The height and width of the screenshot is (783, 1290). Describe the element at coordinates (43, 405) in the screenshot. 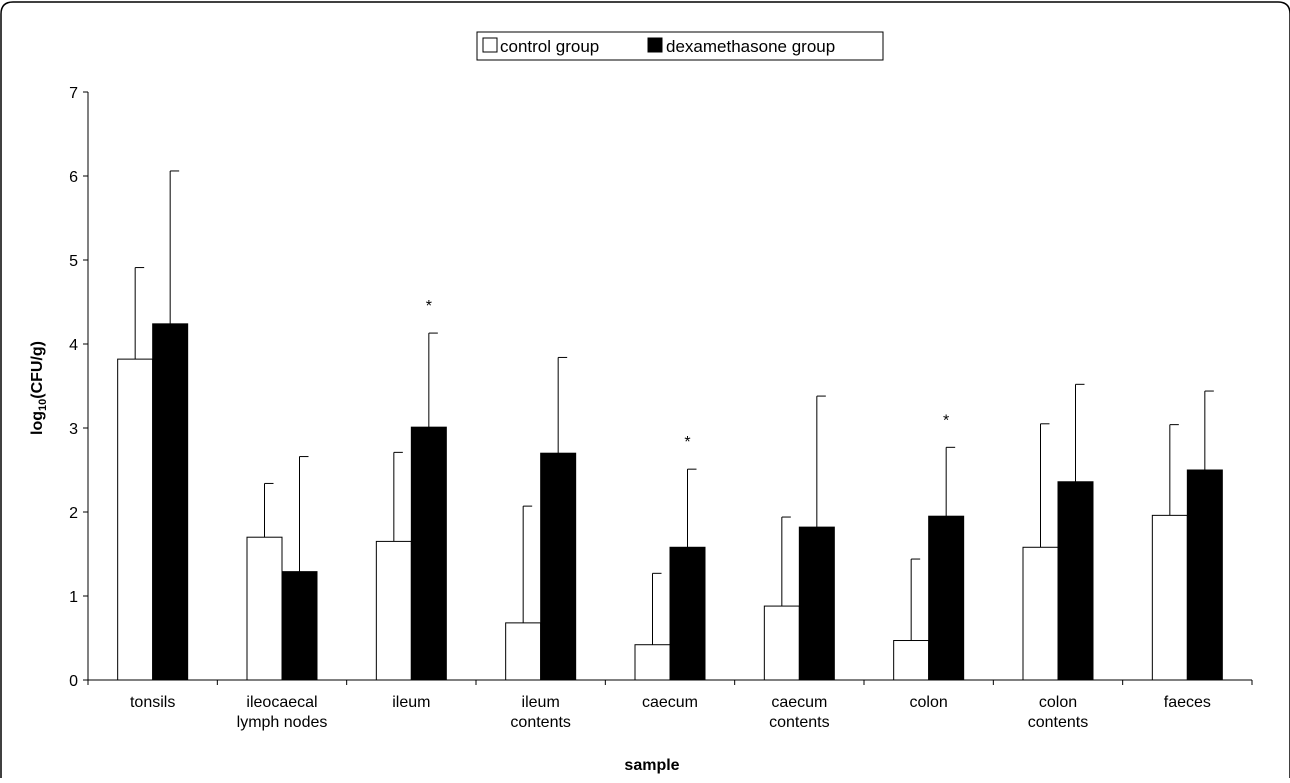

I see `y-axis-title-subscript: 10` at that location.